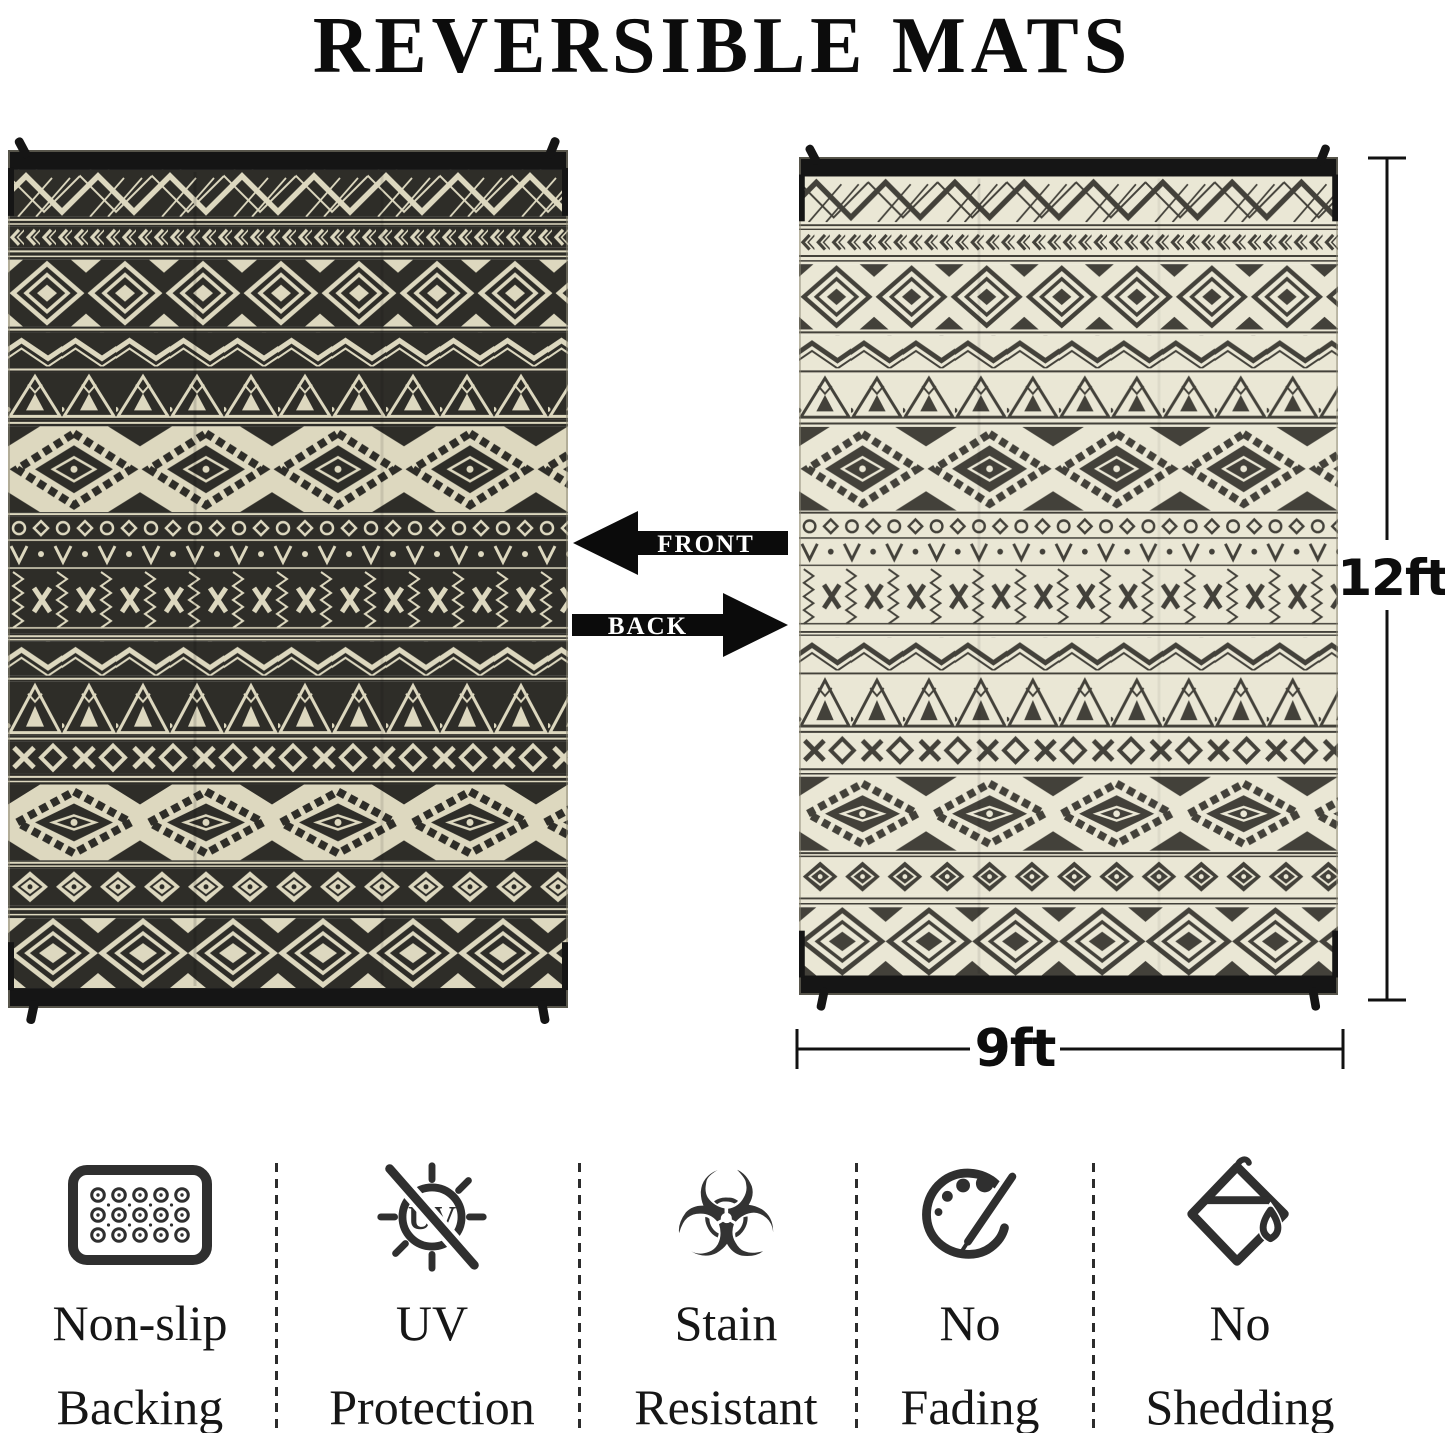 This screenshot has height=1433, width=1445. I want to click on feature-label-line: Fading, so click(970, 1406).